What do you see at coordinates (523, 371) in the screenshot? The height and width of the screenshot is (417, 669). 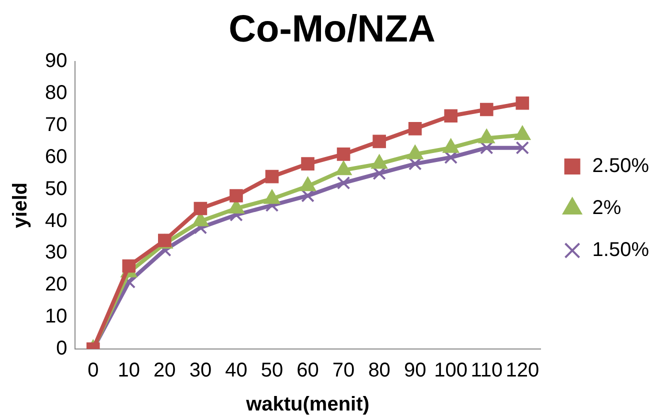 I see `x-tick-label: 120` at bounding box center [523, 371].